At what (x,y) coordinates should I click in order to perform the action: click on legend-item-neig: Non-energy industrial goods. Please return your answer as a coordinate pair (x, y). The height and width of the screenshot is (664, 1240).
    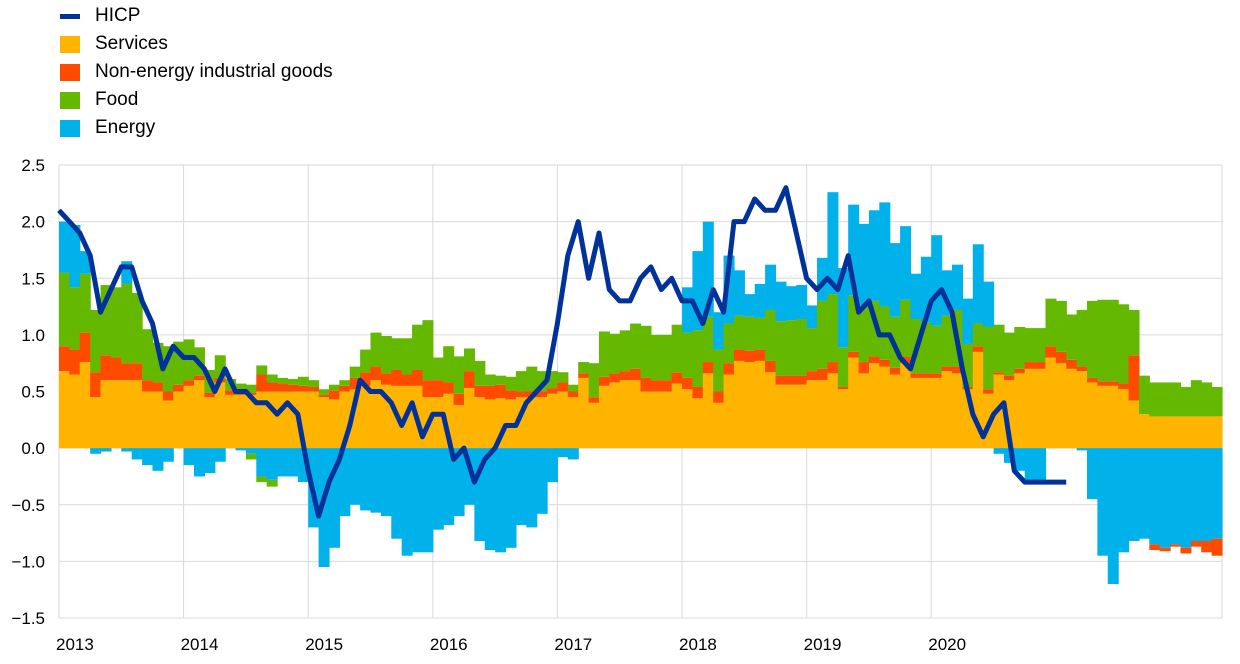
    Looking at the image, I should click on (196, 72).